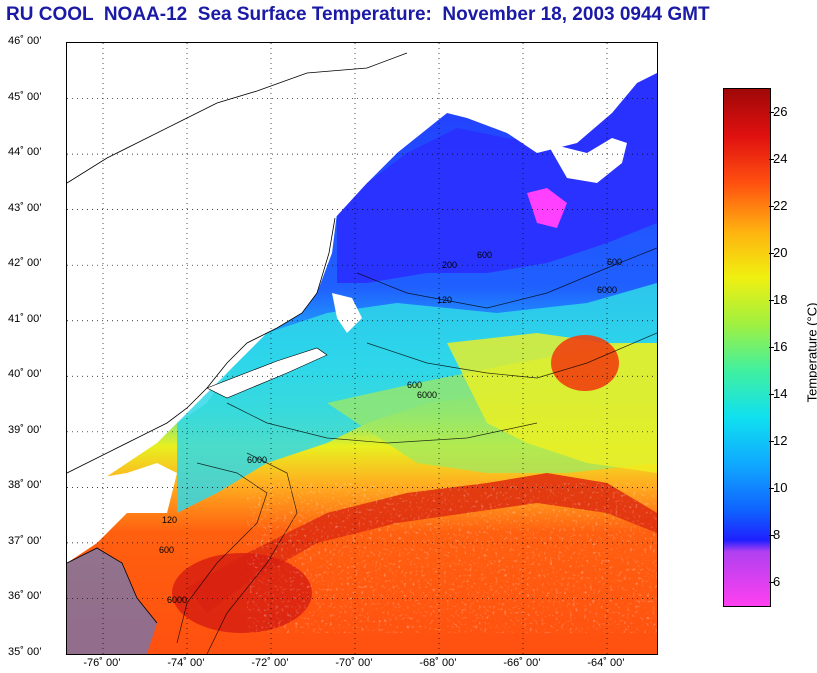 The image size is (817, 673). Describe the element at coordinates (810, 352) in the screenshot. I see `colorbar-label: Temperature (°C)` at that location.